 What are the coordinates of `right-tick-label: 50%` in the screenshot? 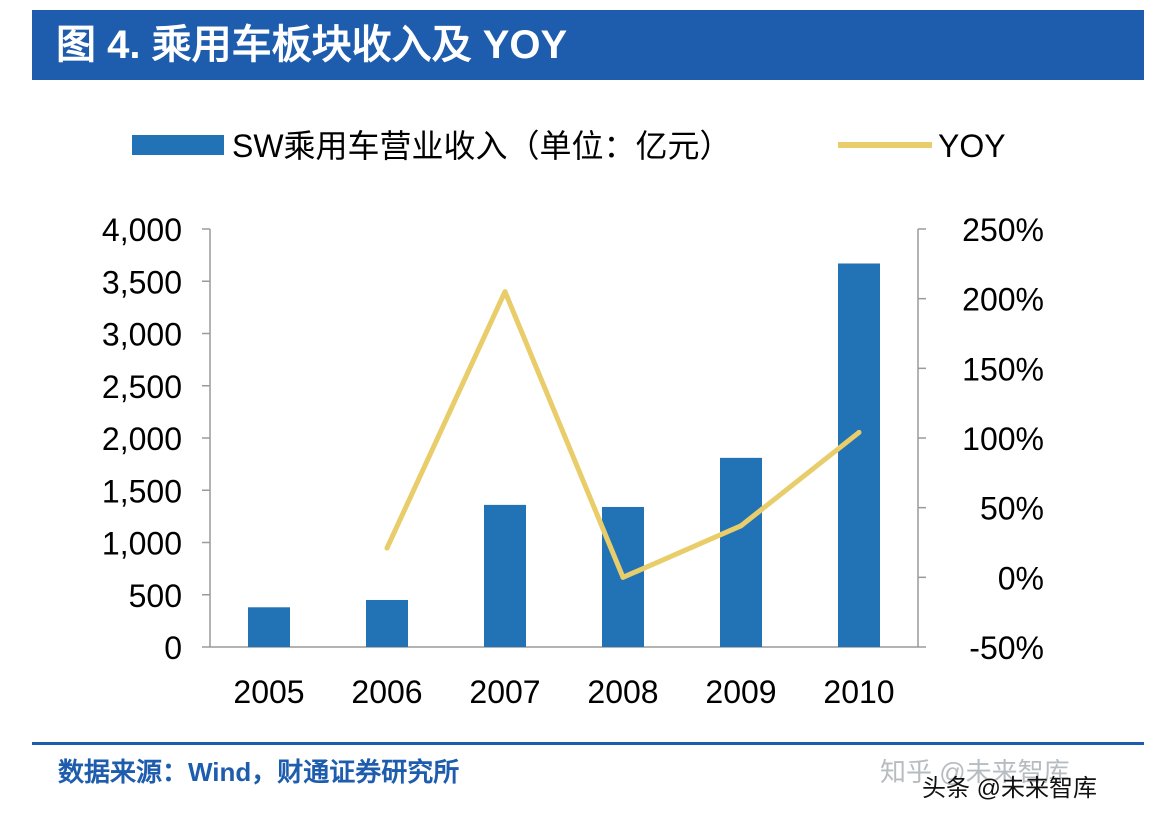 It's located at (1012, 509).